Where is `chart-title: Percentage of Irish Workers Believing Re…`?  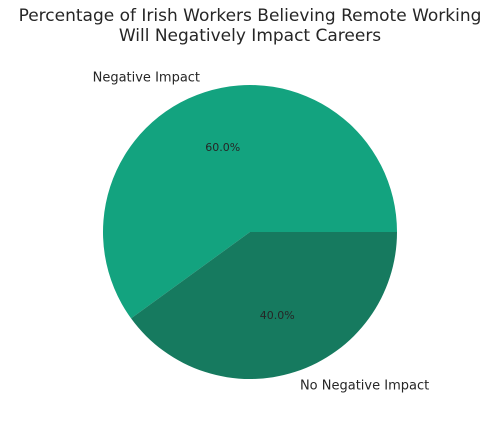 chart-title: Percentage of Irish Workers Believing Re… is located at coordinates (250, 26).